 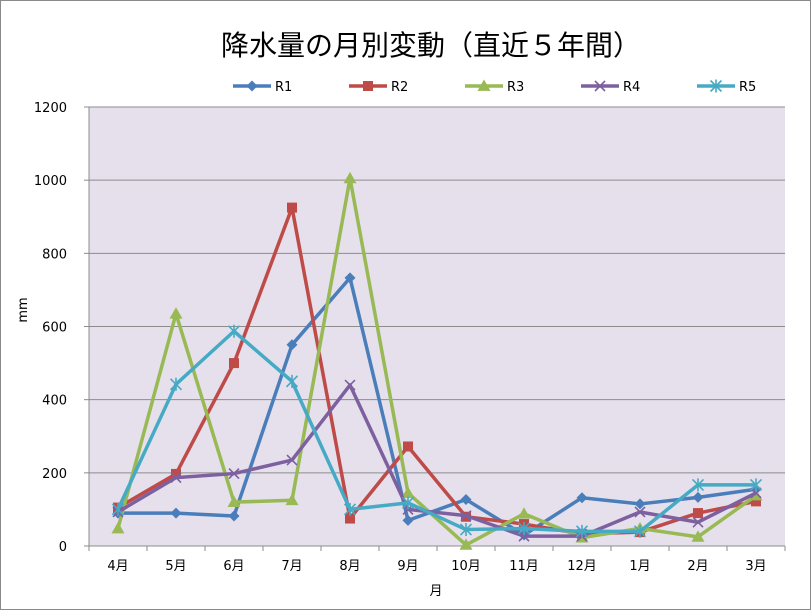 I want to click on x-tick-label: 11月, so click(x=524, y=566).